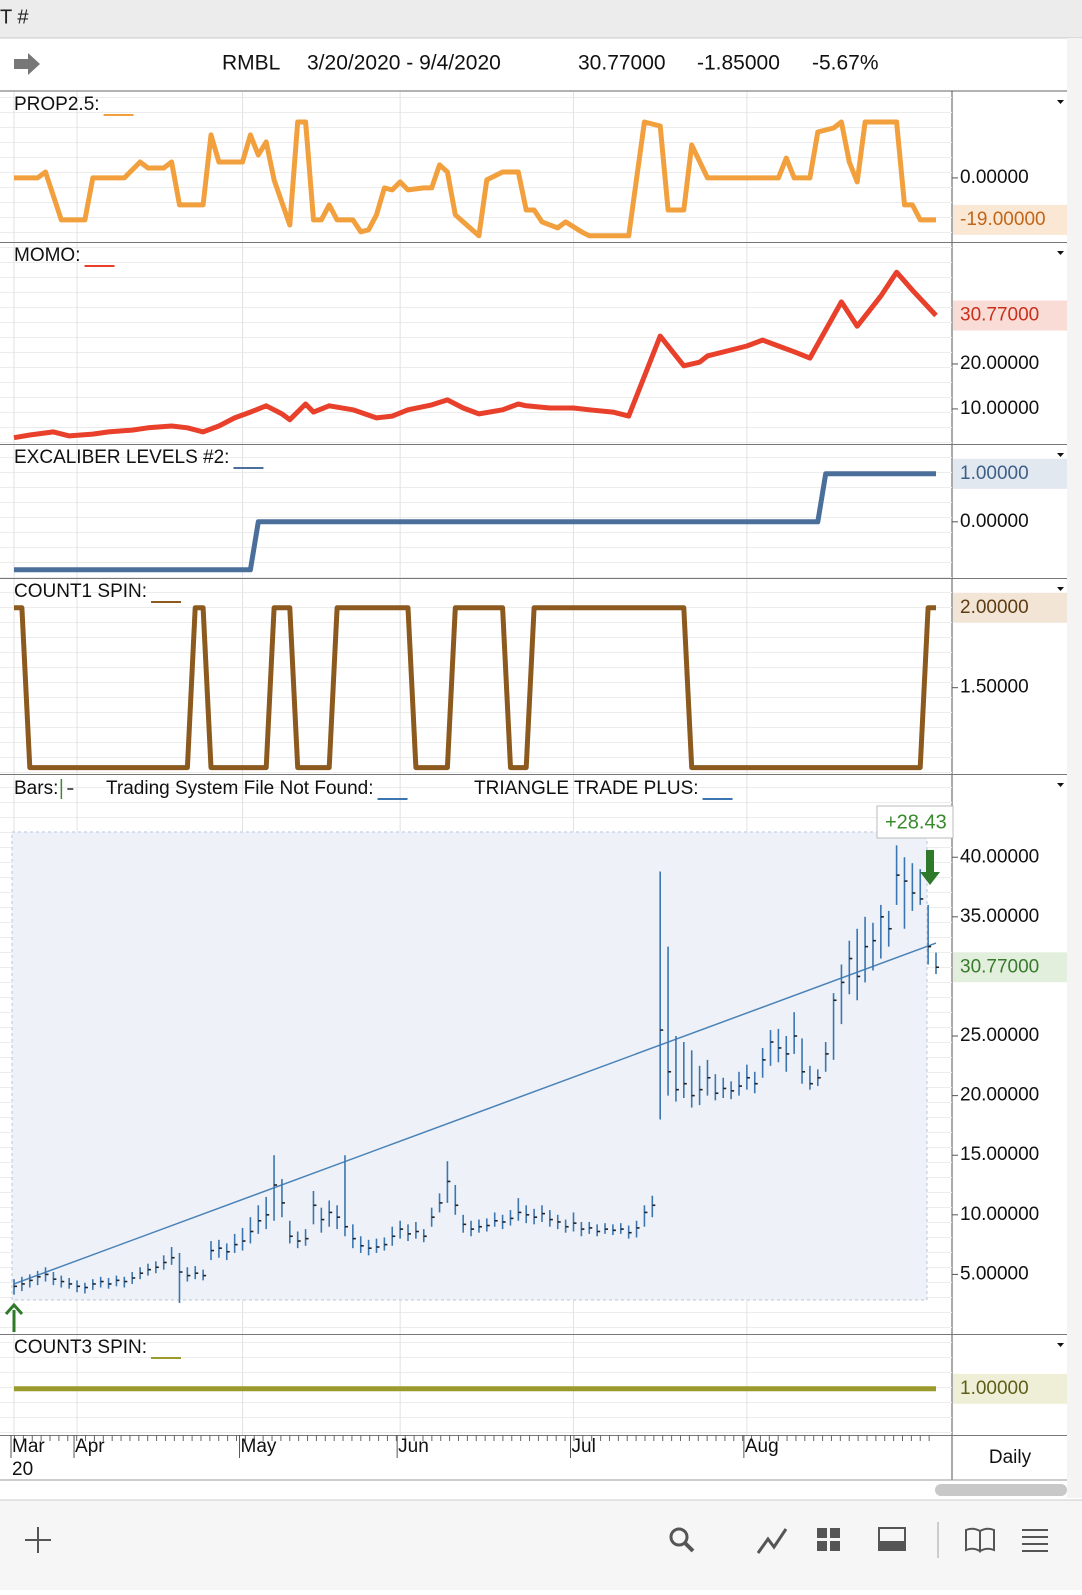  I want to click on current-value-label: 2.00000, so click(994, 607).